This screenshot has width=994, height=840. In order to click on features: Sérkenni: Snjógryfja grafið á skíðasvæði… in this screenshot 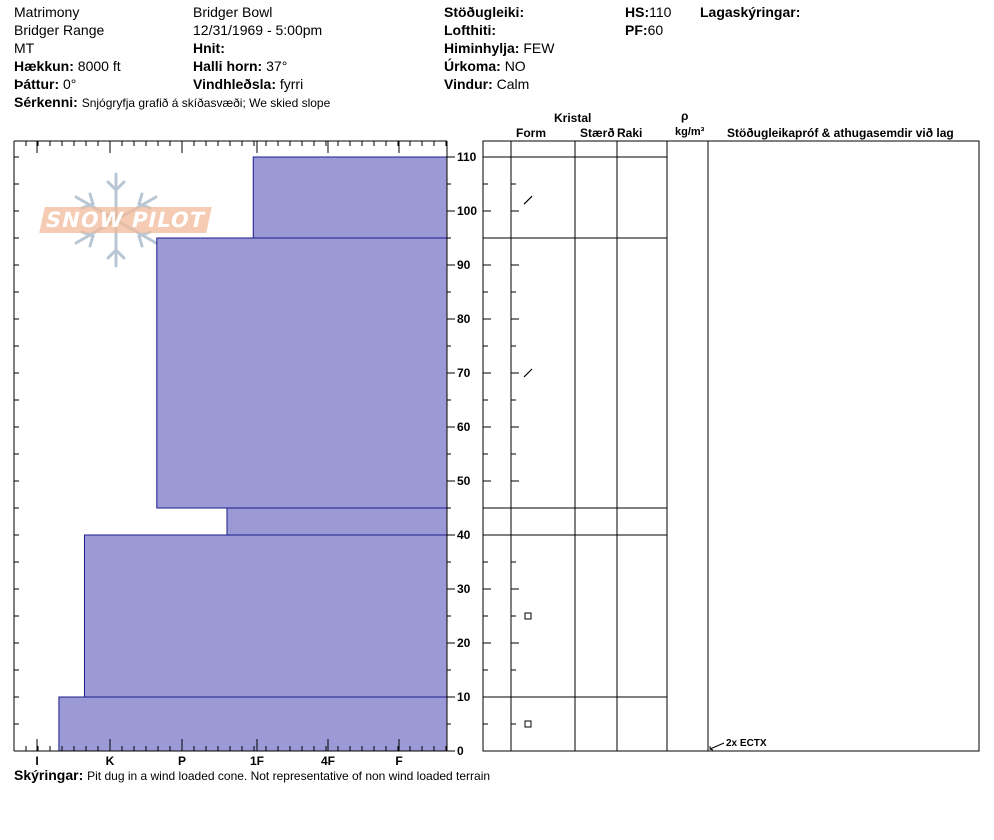, I will do `click(172, 102)`.